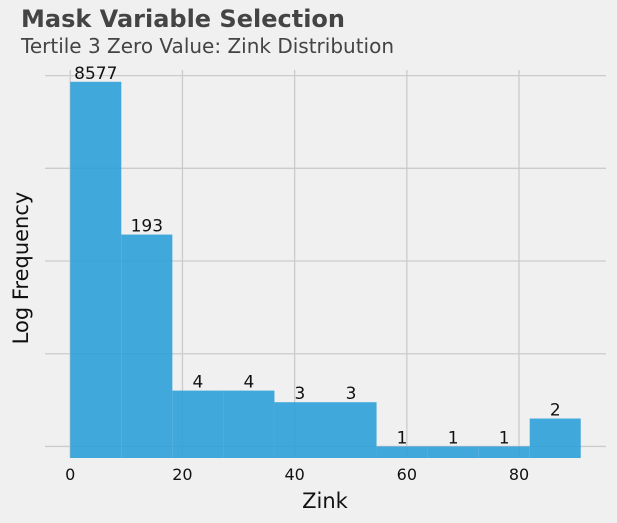  What do you see at coordinates (183, 19) in the screenshot?
I see `chart-title: Mask Variable Selection` at bounding box center [183, 19].